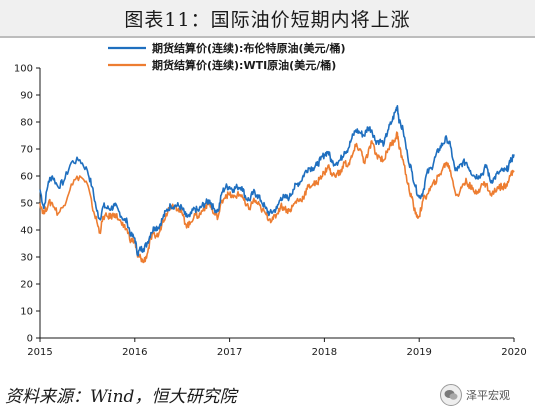 This screenshot has width=535, height=409. What do you see at coordinates (26, 285) in the screenshot?
I see `y-tick-label: 20` at bounding box center [26, 285].